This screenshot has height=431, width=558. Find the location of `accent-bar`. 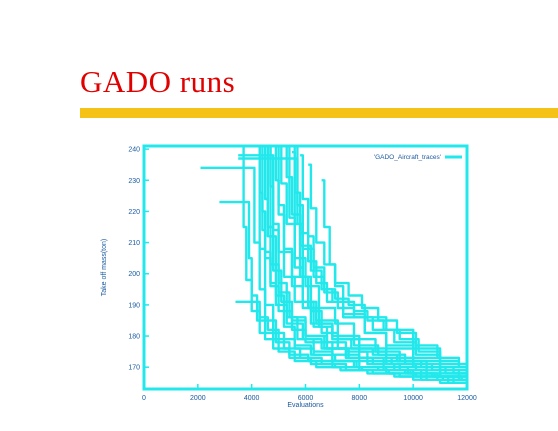

accent-bar is located at coordinates (319, 113).